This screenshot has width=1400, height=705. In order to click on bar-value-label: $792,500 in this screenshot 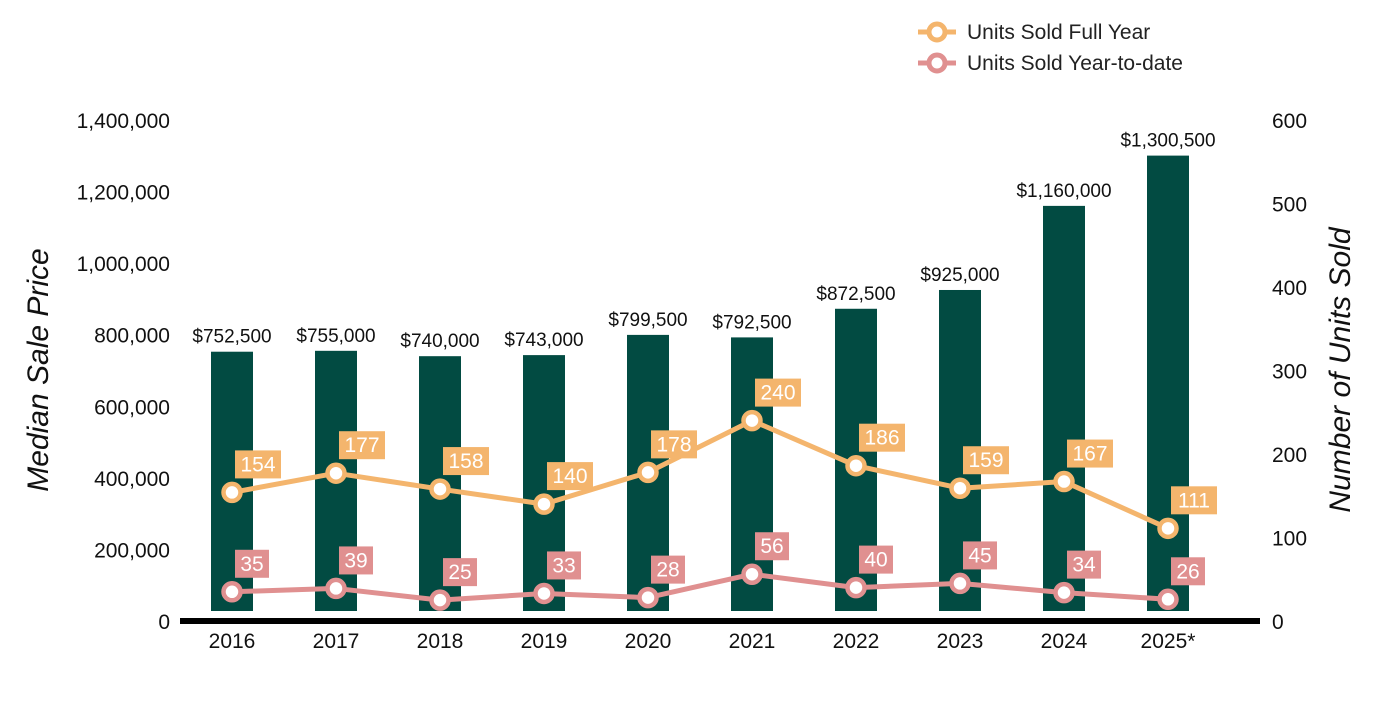, I will do `click(751, 322)`.